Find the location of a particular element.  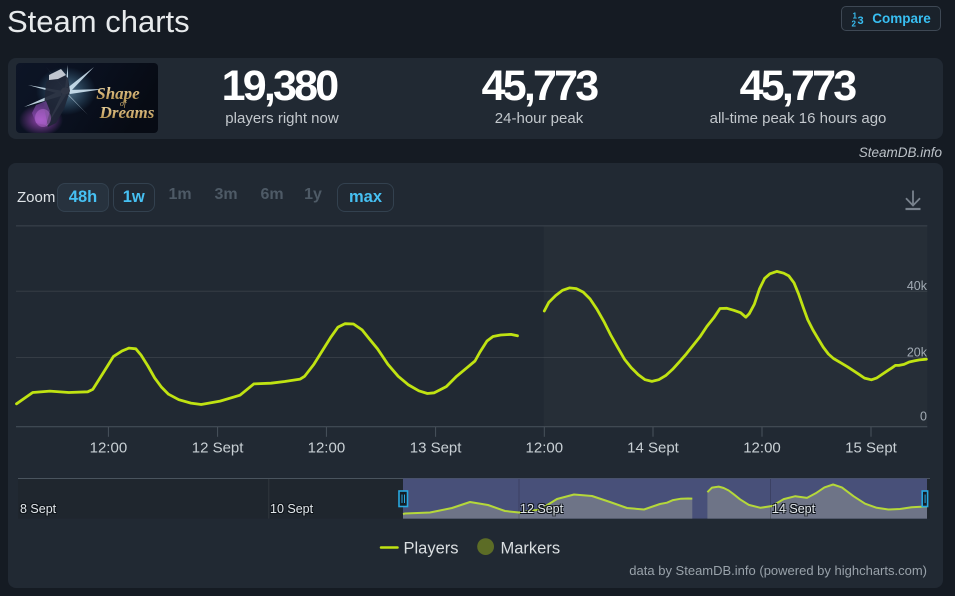

svg-text: 15 Sept is located at coordinates (871, 448).